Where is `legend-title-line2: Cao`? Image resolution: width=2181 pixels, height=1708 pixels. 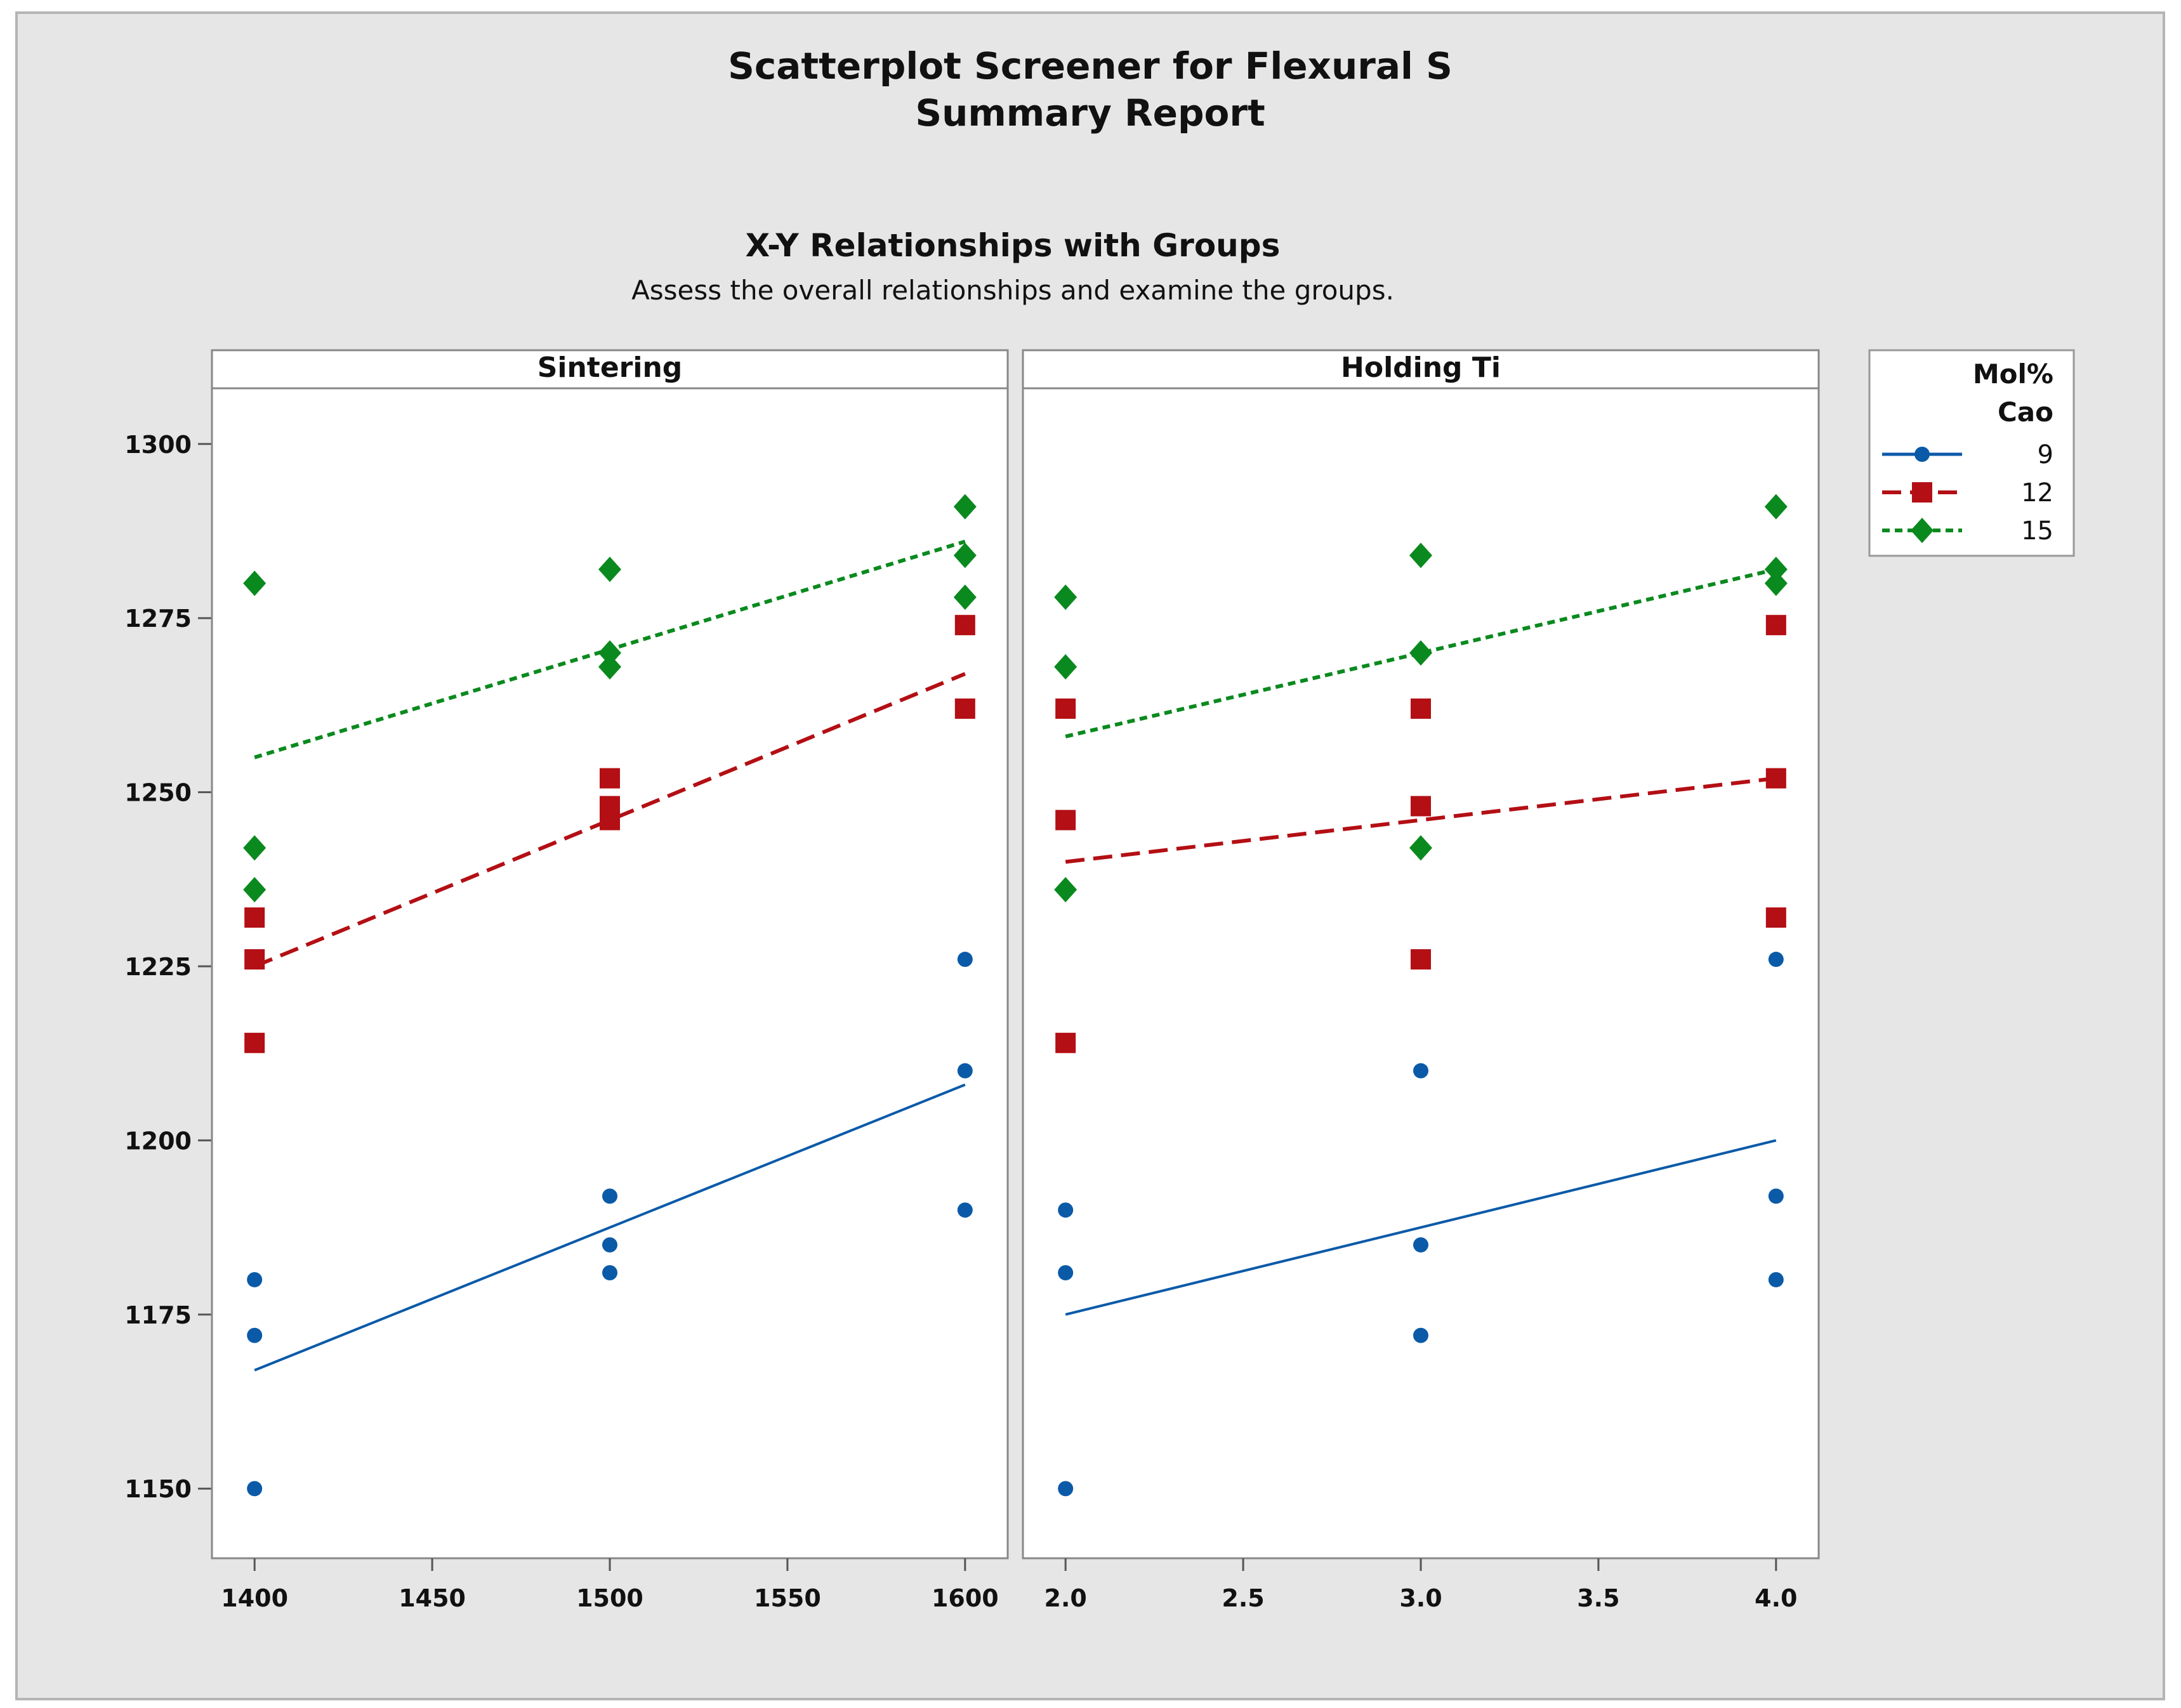 legend-title-line2: Cao is located at coordinates (2025, 412).